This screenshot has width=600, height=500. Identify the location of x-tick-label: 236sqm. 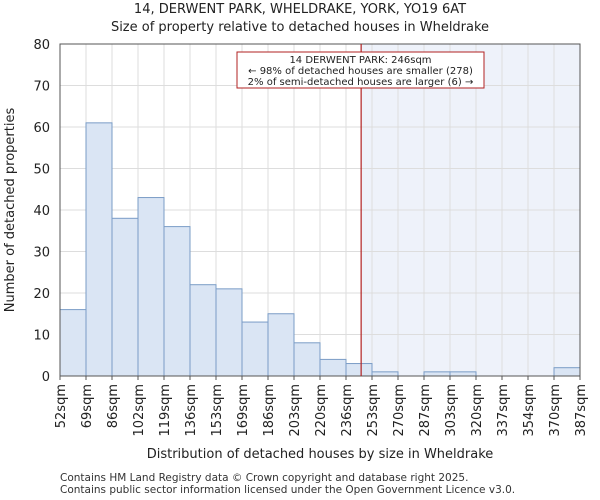
(347, 410).